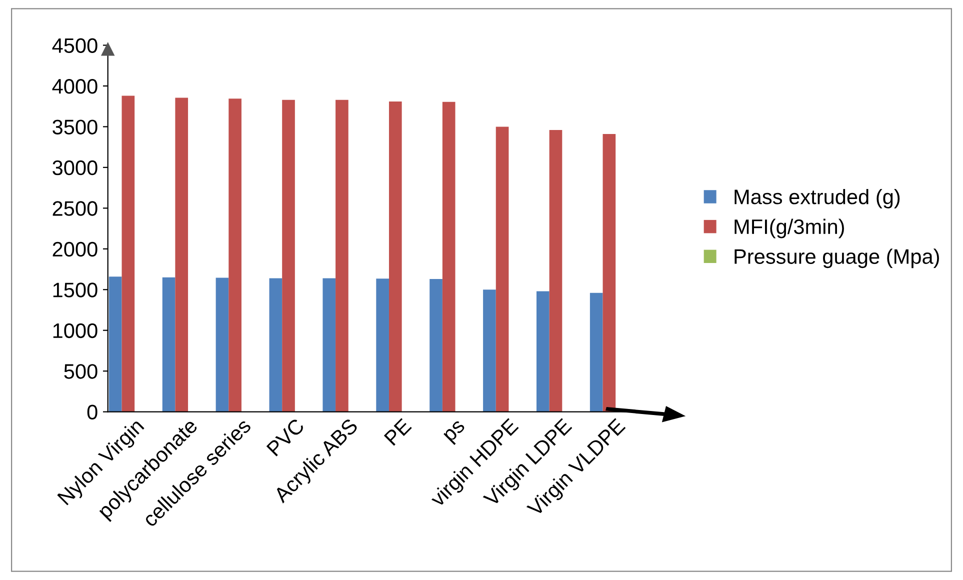 This screenshot has height=580, width=963. I want to click on y-tick-label: 2000, so click(75, 249).